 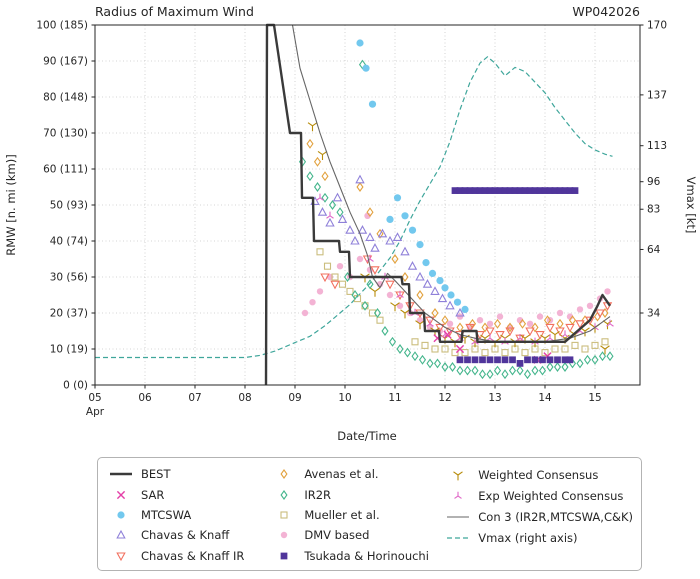 What do you see at coordinates (367, 436) in the screenshot?
I see `x-axis-label: Date/Time` at bounding box center [367, 436].